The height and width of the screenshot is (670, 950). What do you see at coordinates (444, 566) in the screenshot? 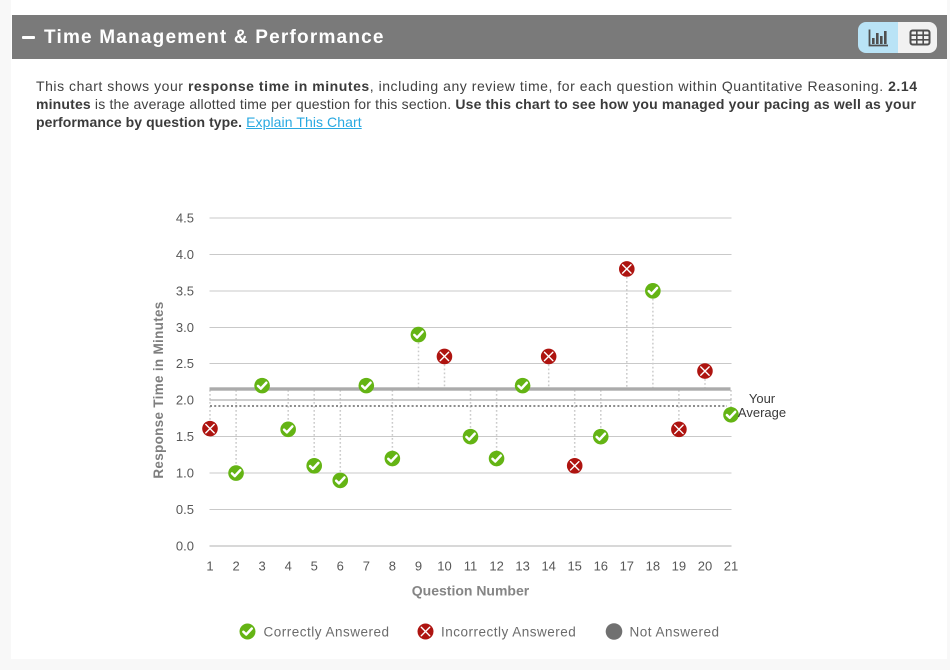
I see `svg-text: 10` at bounding box center [444, 566].